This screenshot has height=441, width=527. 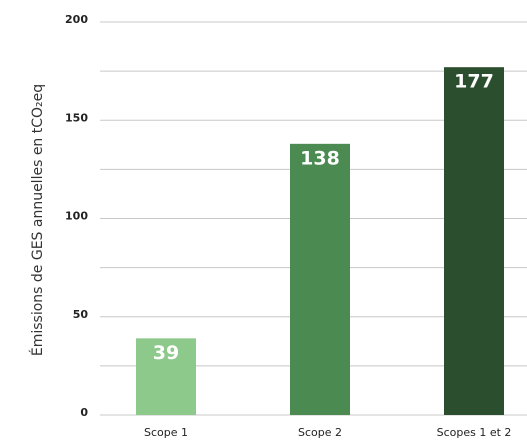 What do you see at coordinates (474, 432) in the screenshot?
I see `x-tick-label: Scopes 1 et 2` at bounding box center [474, 432].